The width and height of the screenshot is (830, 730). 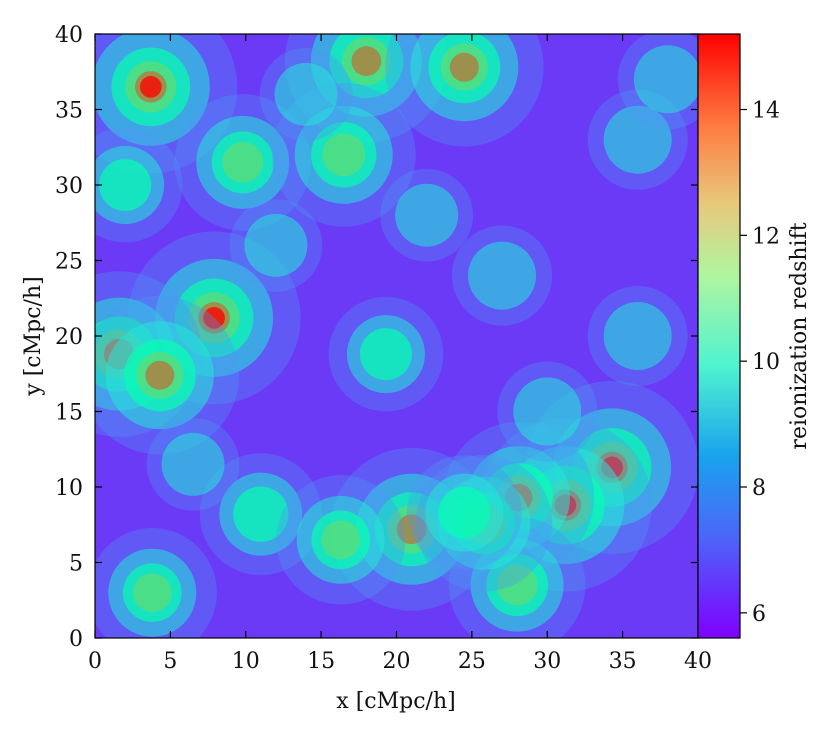 What do you see at coordinates (321, 661) in the screenshot?
I see `x-tick-label: 15` at bounding box center [321, 661].